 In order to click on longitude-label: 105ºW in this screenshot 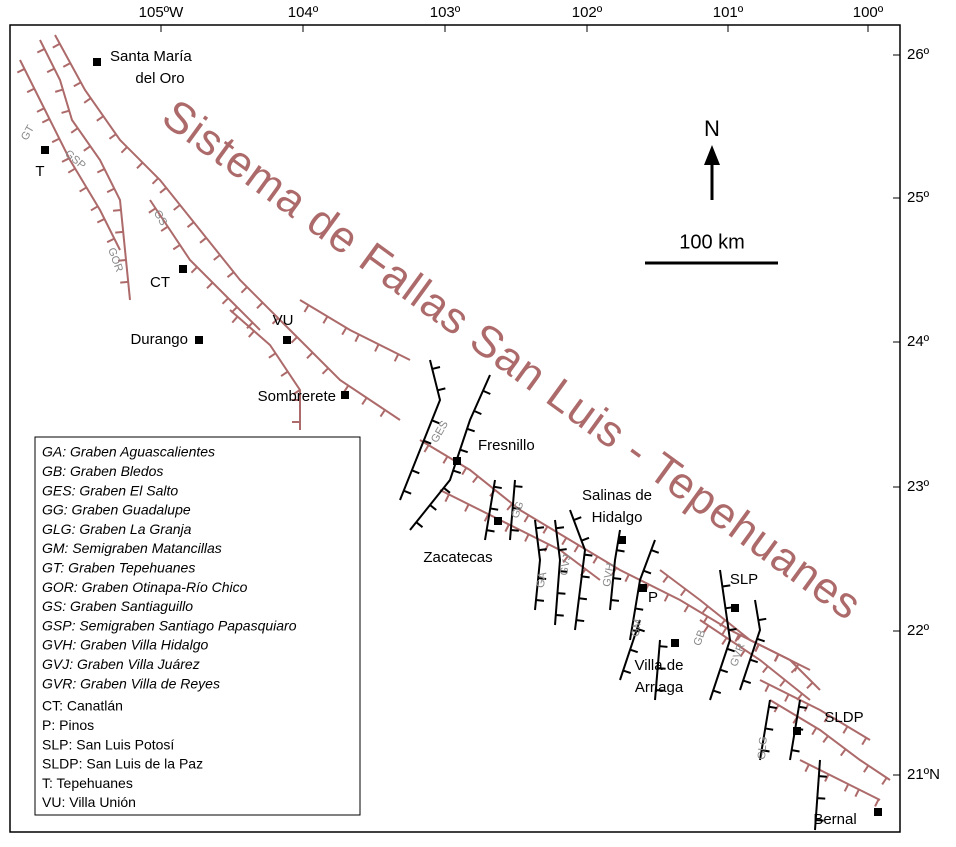, I will do `click(162, 12)`.